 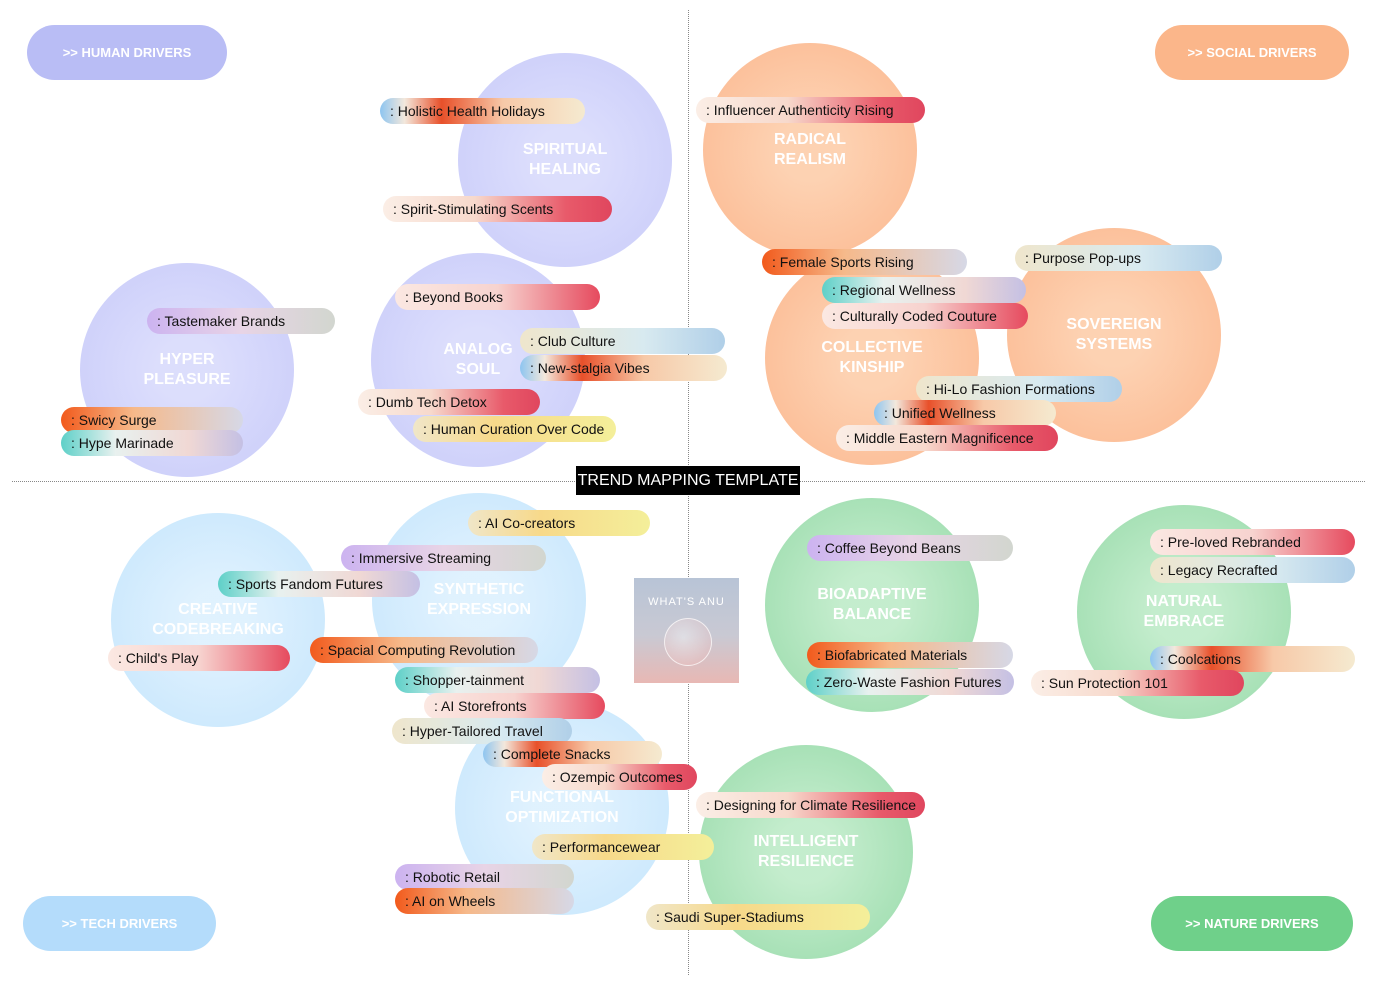 What do you see at coordinates (925, 316) in the screenshot?
I see `trend-pill: : Culturally Coded Couture` at bounding box center [925, 316].